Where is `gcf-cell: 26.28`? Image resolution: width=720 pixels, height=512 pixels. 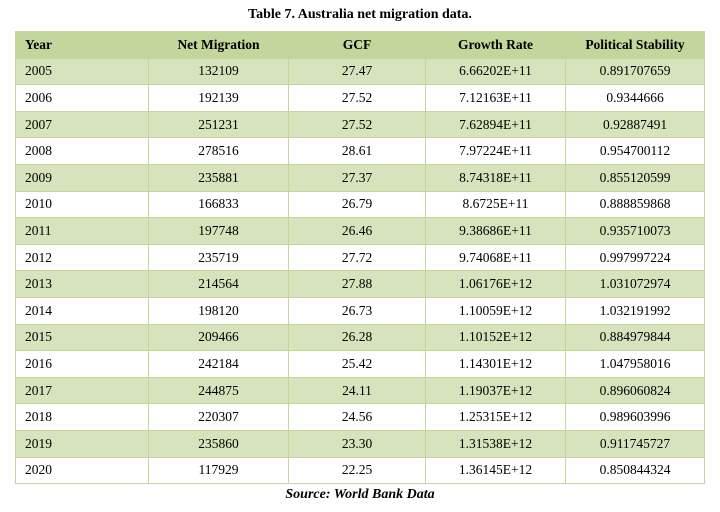
gcf-cell: 26.28 is located at coordinates (357, 337).